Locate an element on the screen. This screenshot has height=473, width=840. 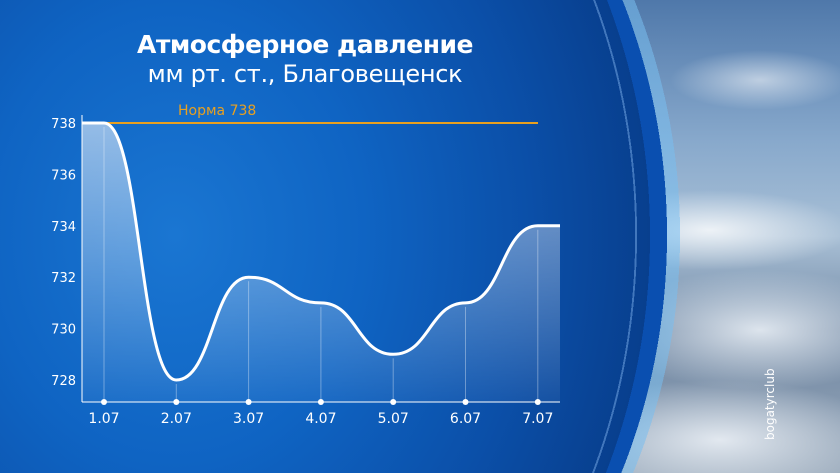
x-tick-label: 5.07 is located at coordinates (393, 419).